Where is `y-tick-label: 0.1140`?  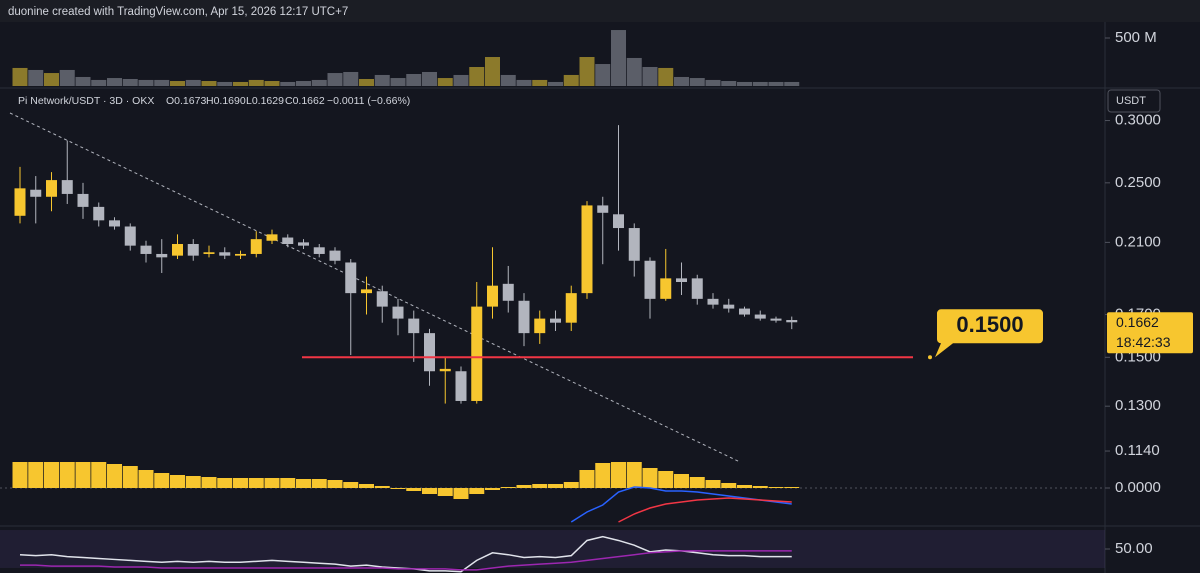 y-tick-label: 0.1140 is located at coordinates (1137, 450).